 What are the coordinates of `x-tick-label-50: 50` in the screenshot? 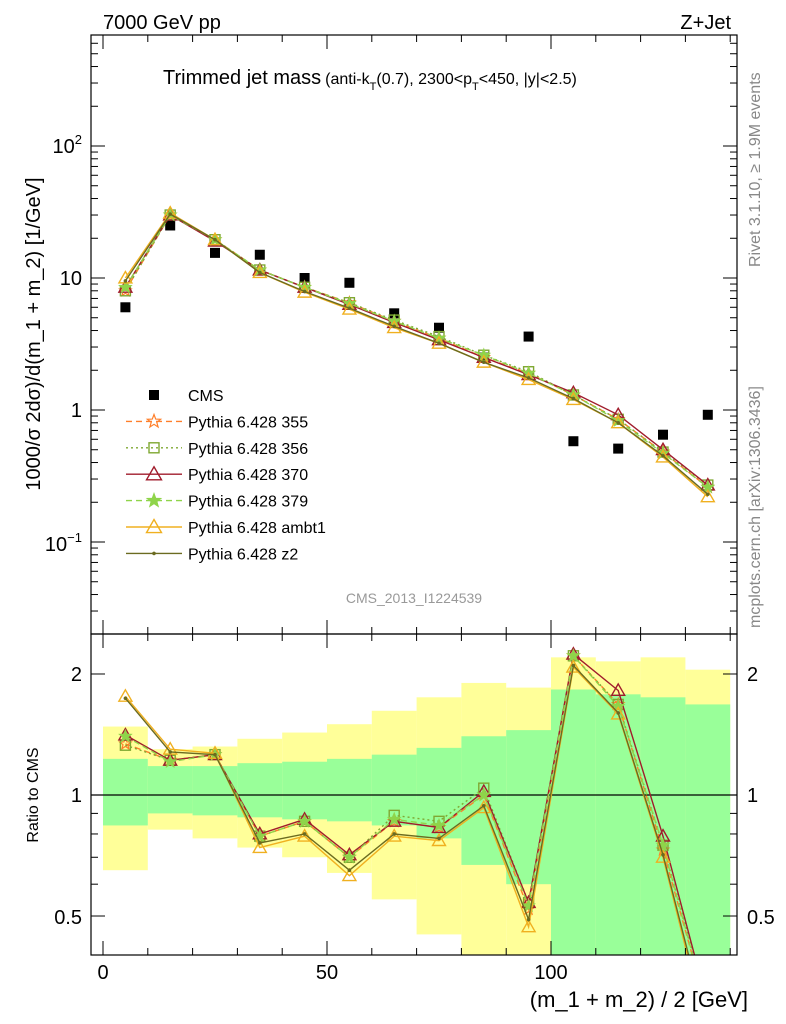 It's located at (327, 973).